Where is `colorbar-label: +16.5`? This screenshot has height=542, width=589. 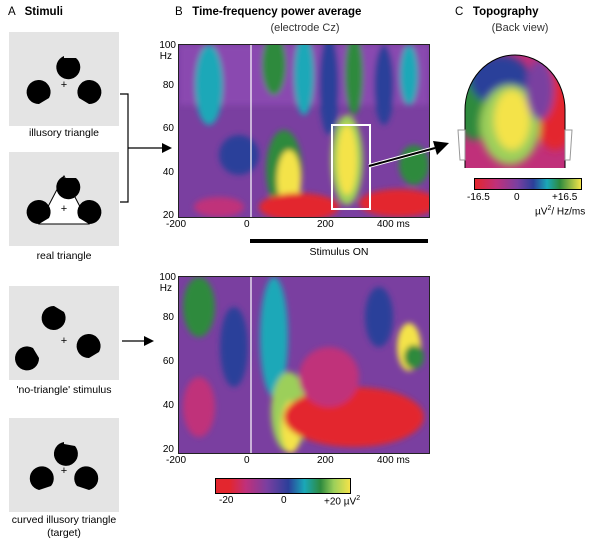
colorbar-label: +16.5 is located at coordinates (565, 197).